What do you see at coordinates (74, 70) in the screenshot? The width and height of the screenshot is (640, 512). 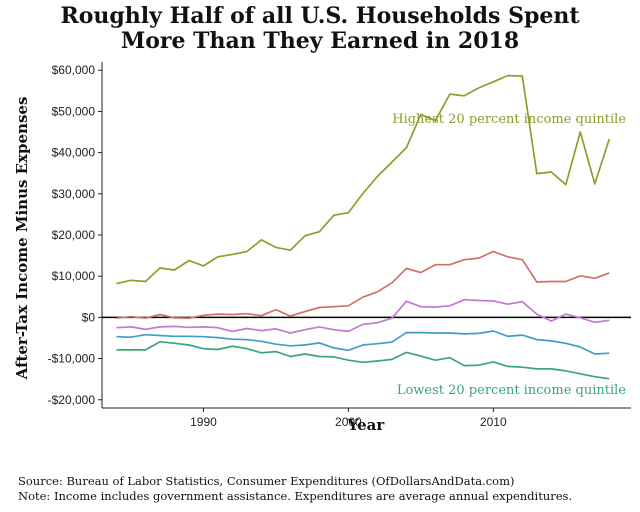 I see `y-tick-label: $60,000` at bounding box center [74, 70].